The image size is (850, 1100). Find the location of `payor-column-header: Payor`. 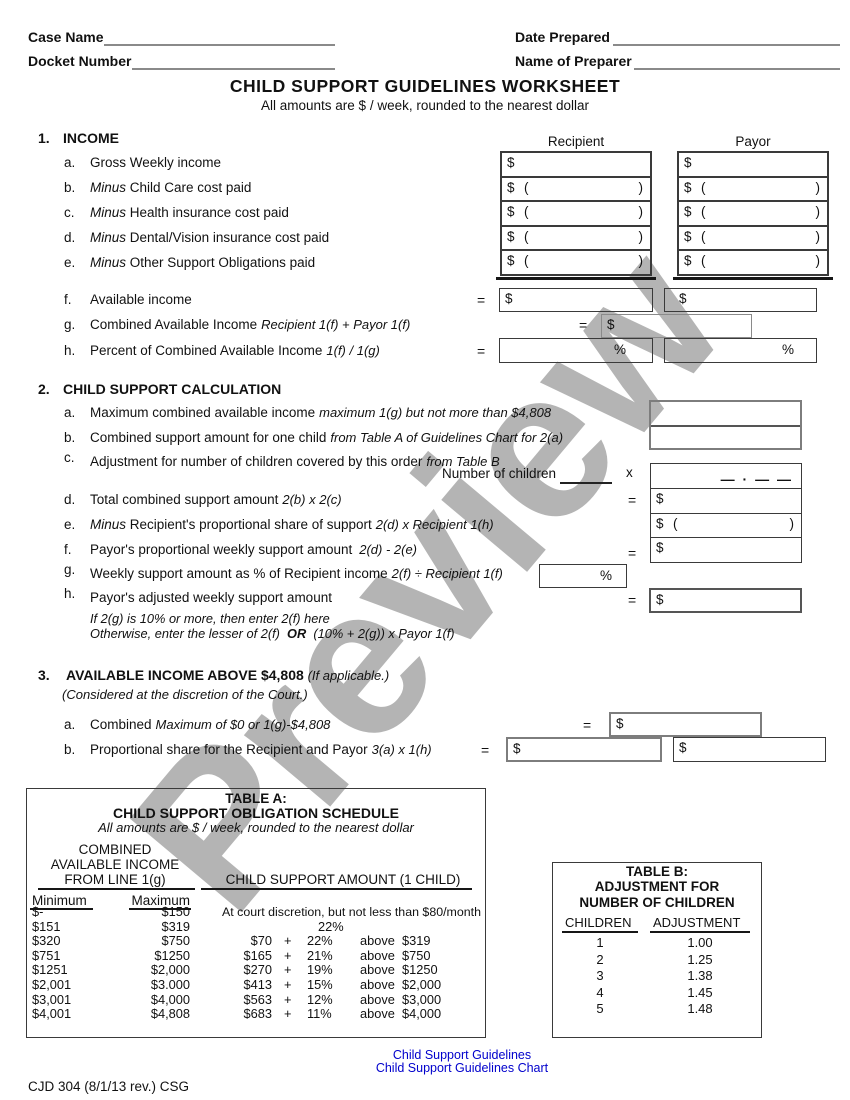

payor-column-header: Payor is located at coordinates (753, 141).